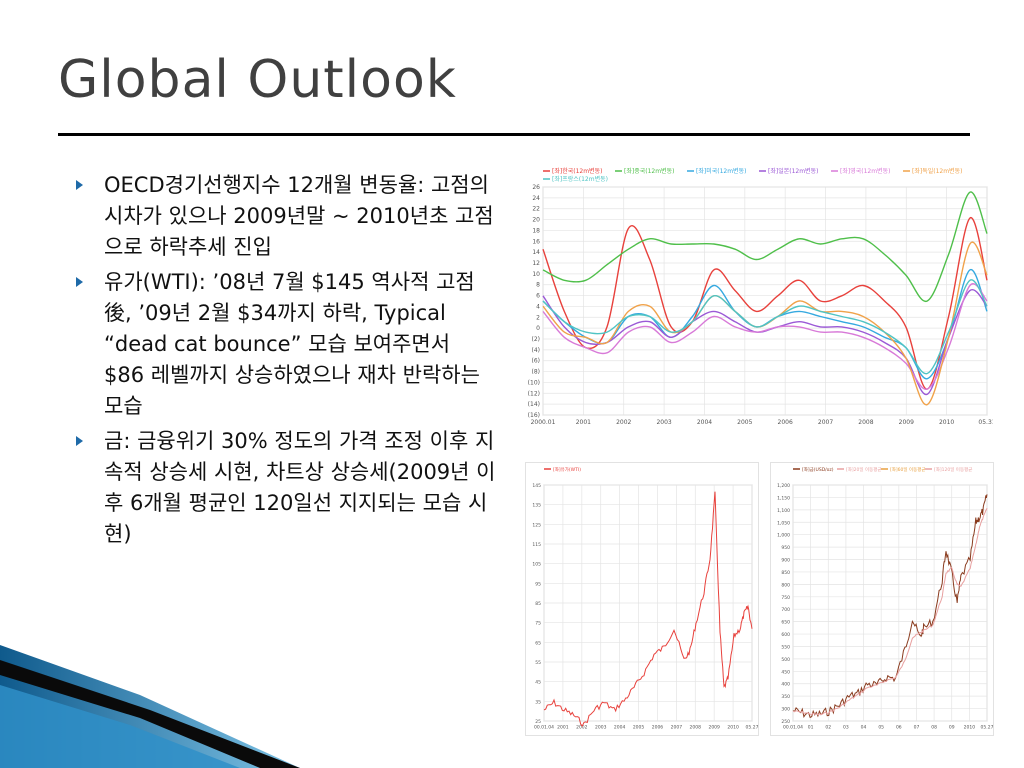  I want to click on y-tick-label: 2, so click(538, 317).